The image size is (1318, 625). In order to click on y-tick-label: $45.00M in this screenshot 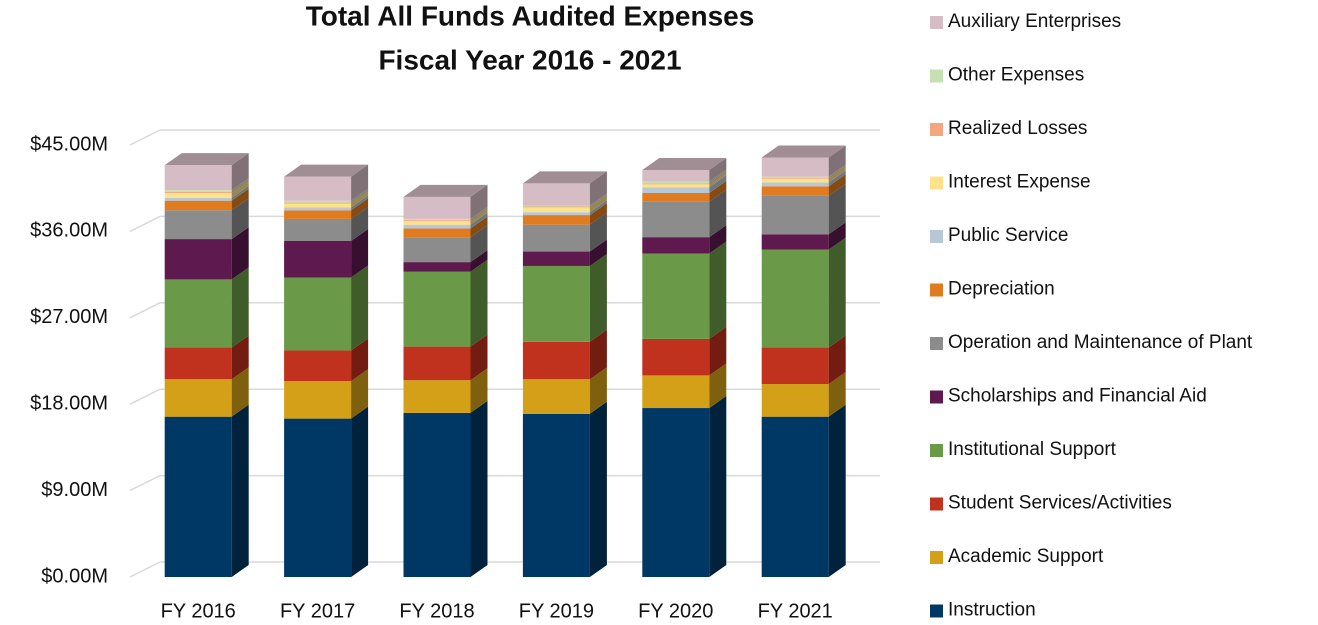, I will do `click(69, 144)`.